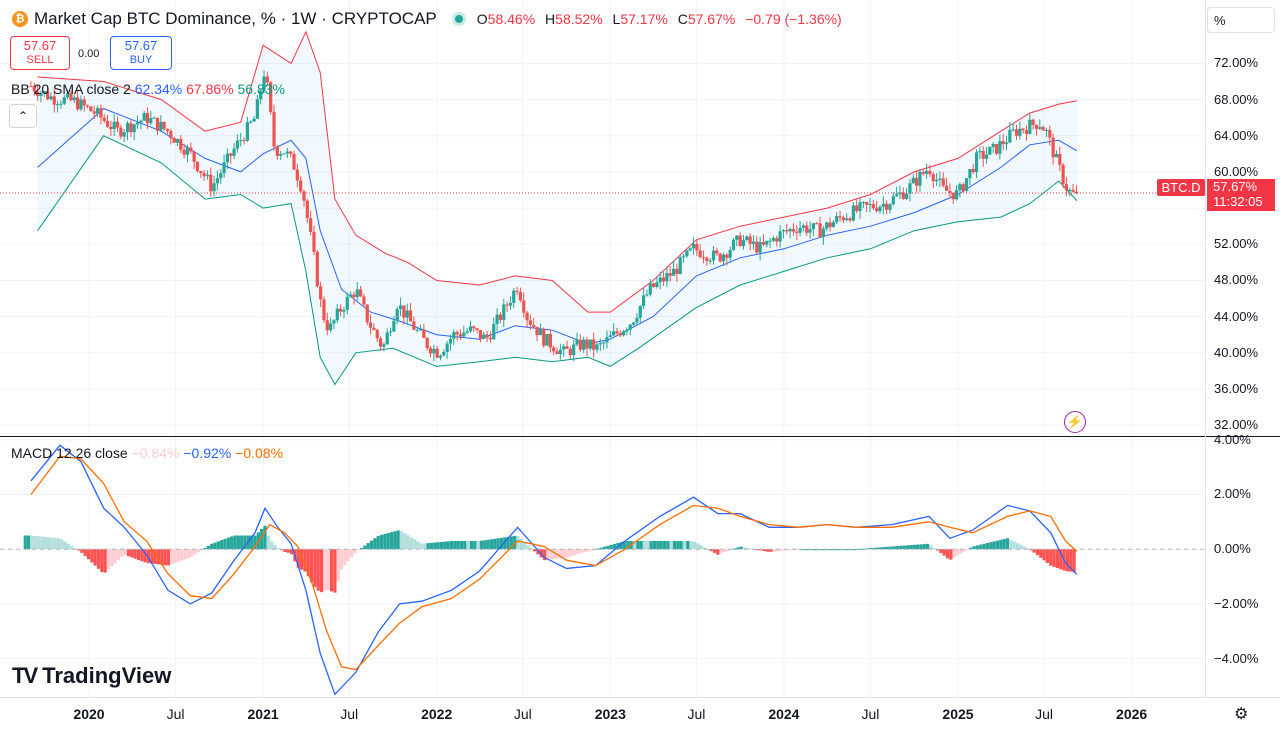 The image size is (1280, 729). I want to click on sell-button: 57.67 SELL, so click(40, 53).